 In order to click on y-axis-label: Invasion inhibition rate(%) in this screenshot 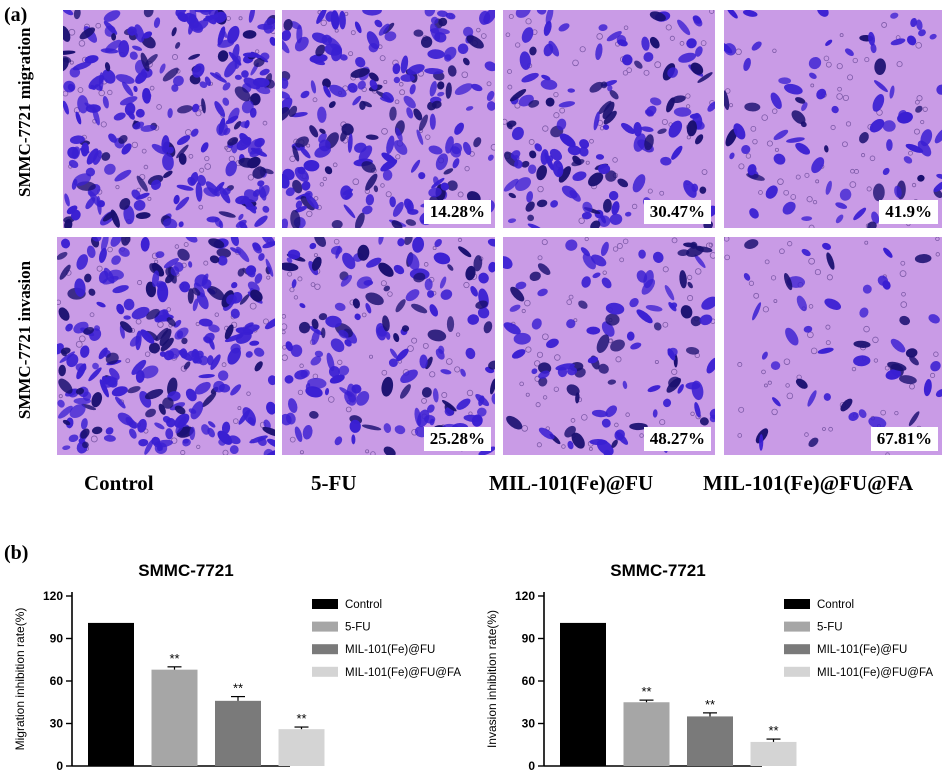, I will do `click(492, 679)`.